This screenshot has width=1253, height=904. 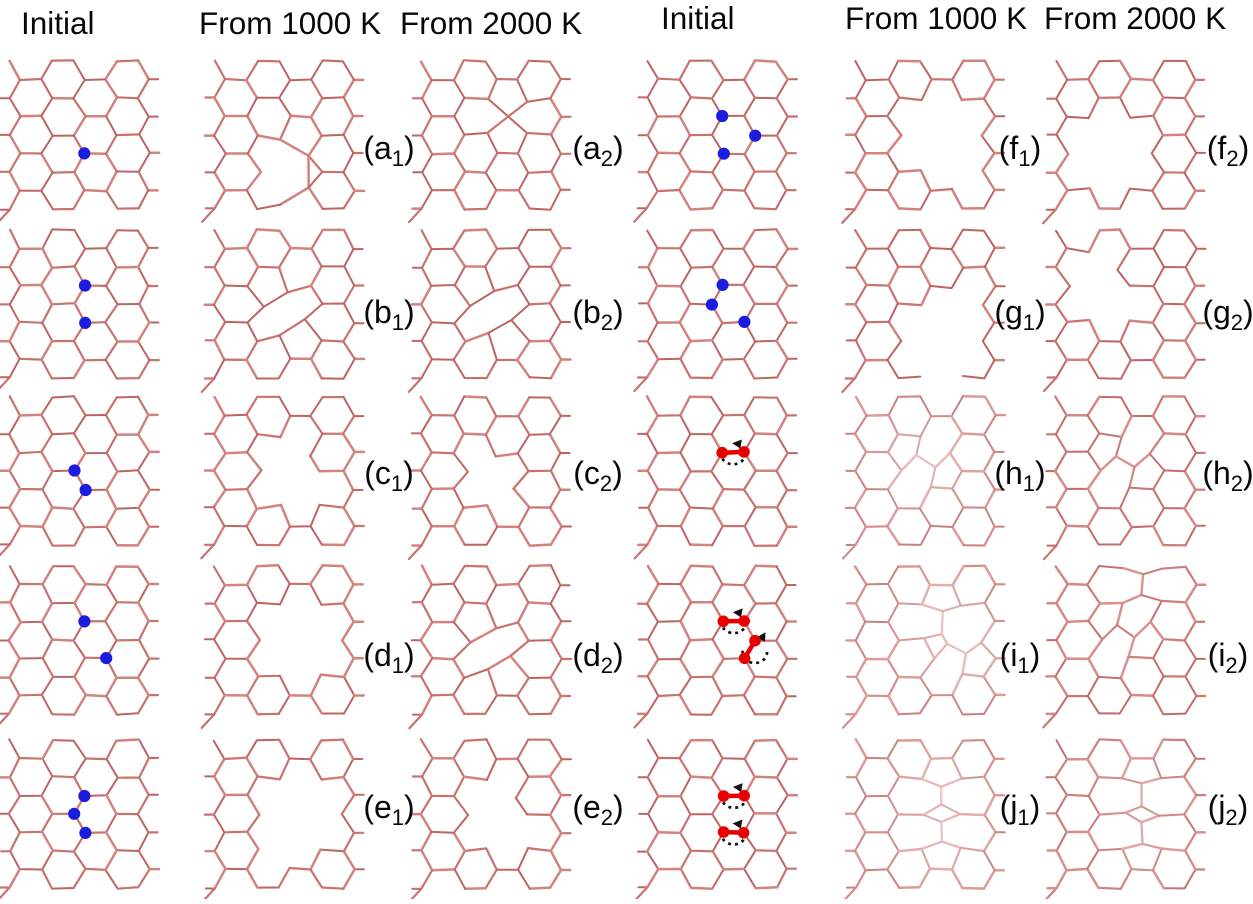 What do you see at coordinates (388, 657) in the screenshot?
I see `svg-text: (d1)` at bounding box center [388, 657].